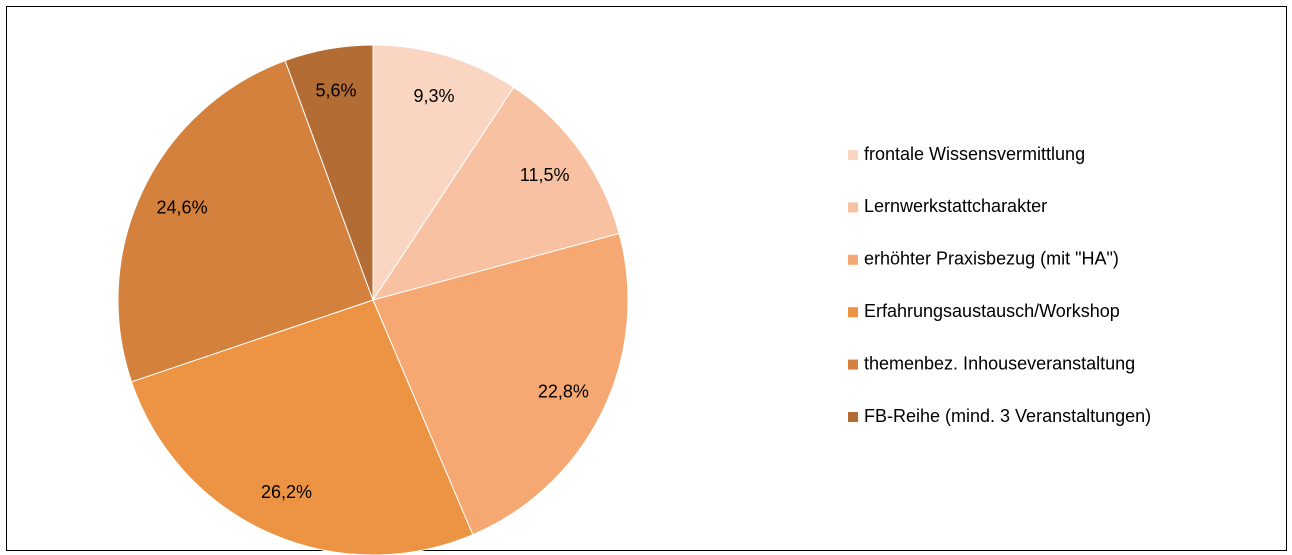 Image resolution: width=1292 pixels, height=555 pixels. I want to click on legend-label: FB-Reihe (mind. 3 Veranstaltungen), so click(1007, 416).